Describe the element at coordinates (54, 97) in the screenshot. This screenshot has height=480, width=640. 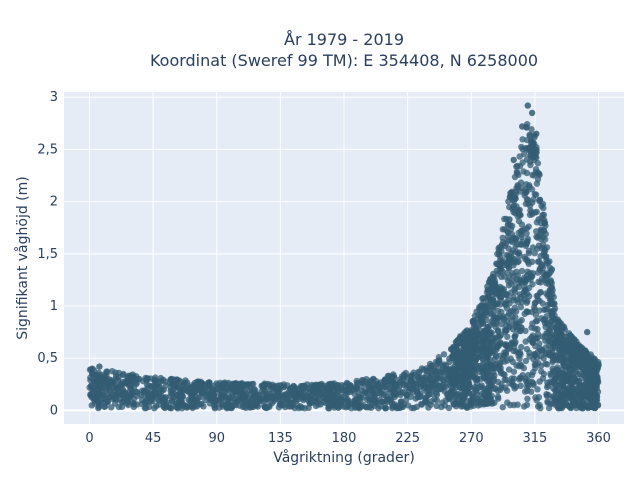
I see `y-tick-label: 3` at that location.